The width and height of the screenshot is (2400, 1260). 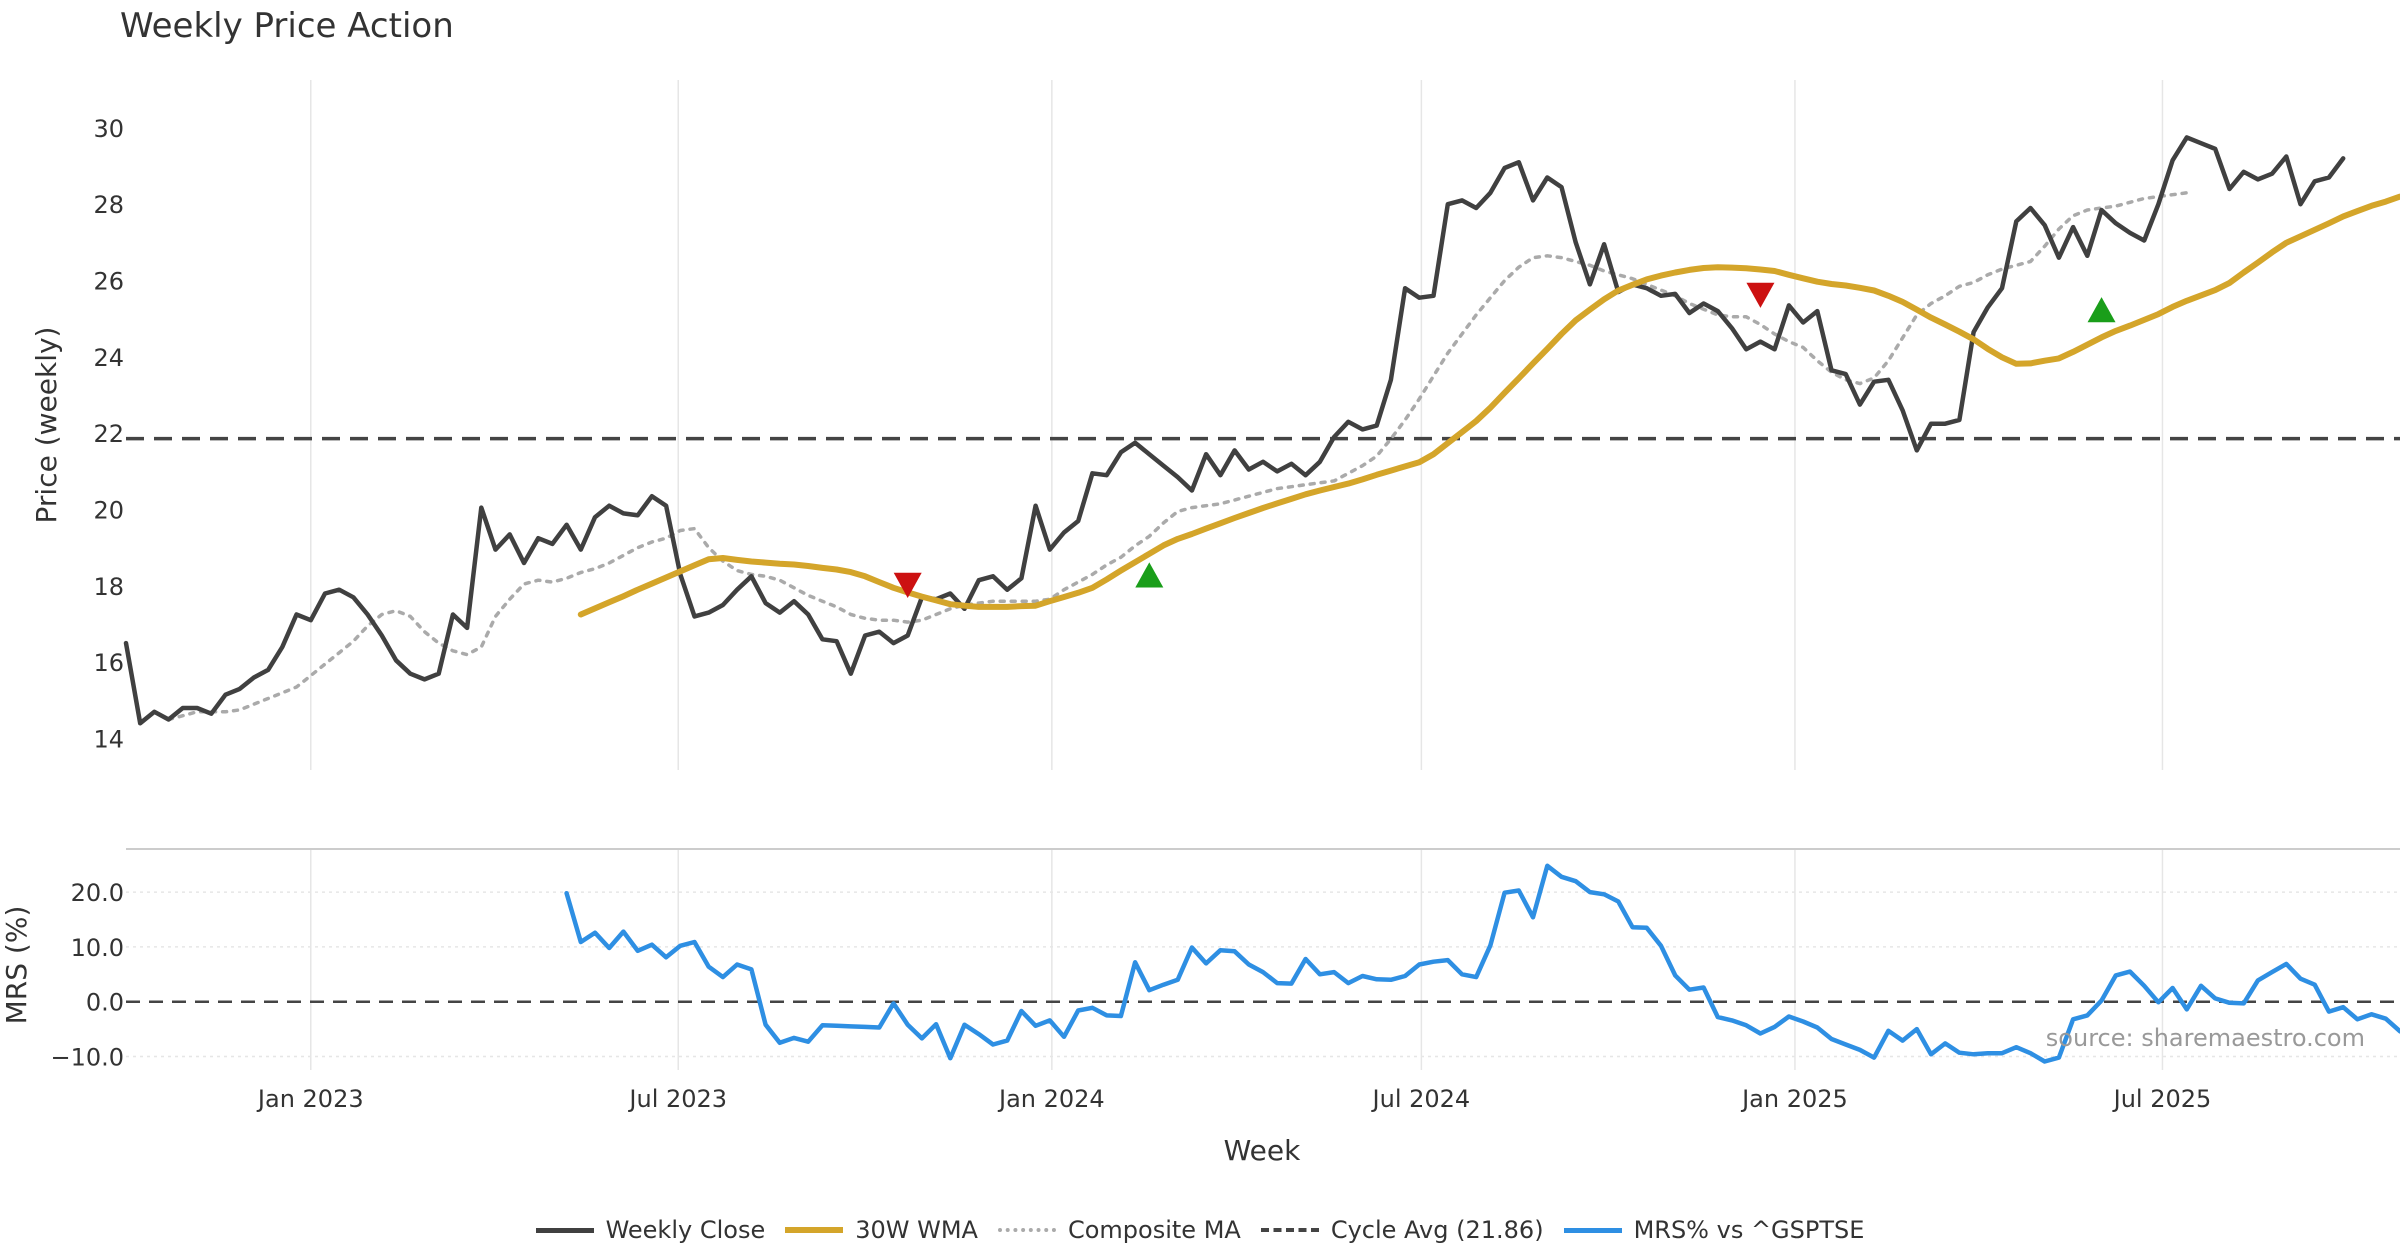 I want to click on legend-swatch-mrs, so click(x=1592, y=1230).